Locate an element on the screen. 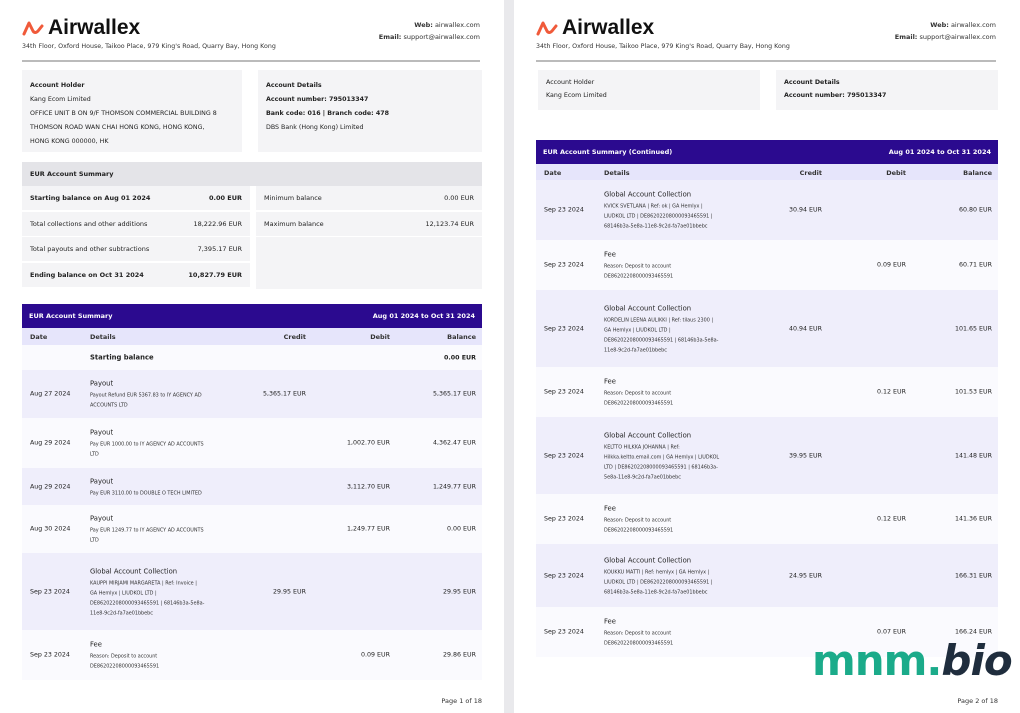 The height and width of the screenshot is (713, 1020). column-header: Debit is located at coordinates (896, 172).